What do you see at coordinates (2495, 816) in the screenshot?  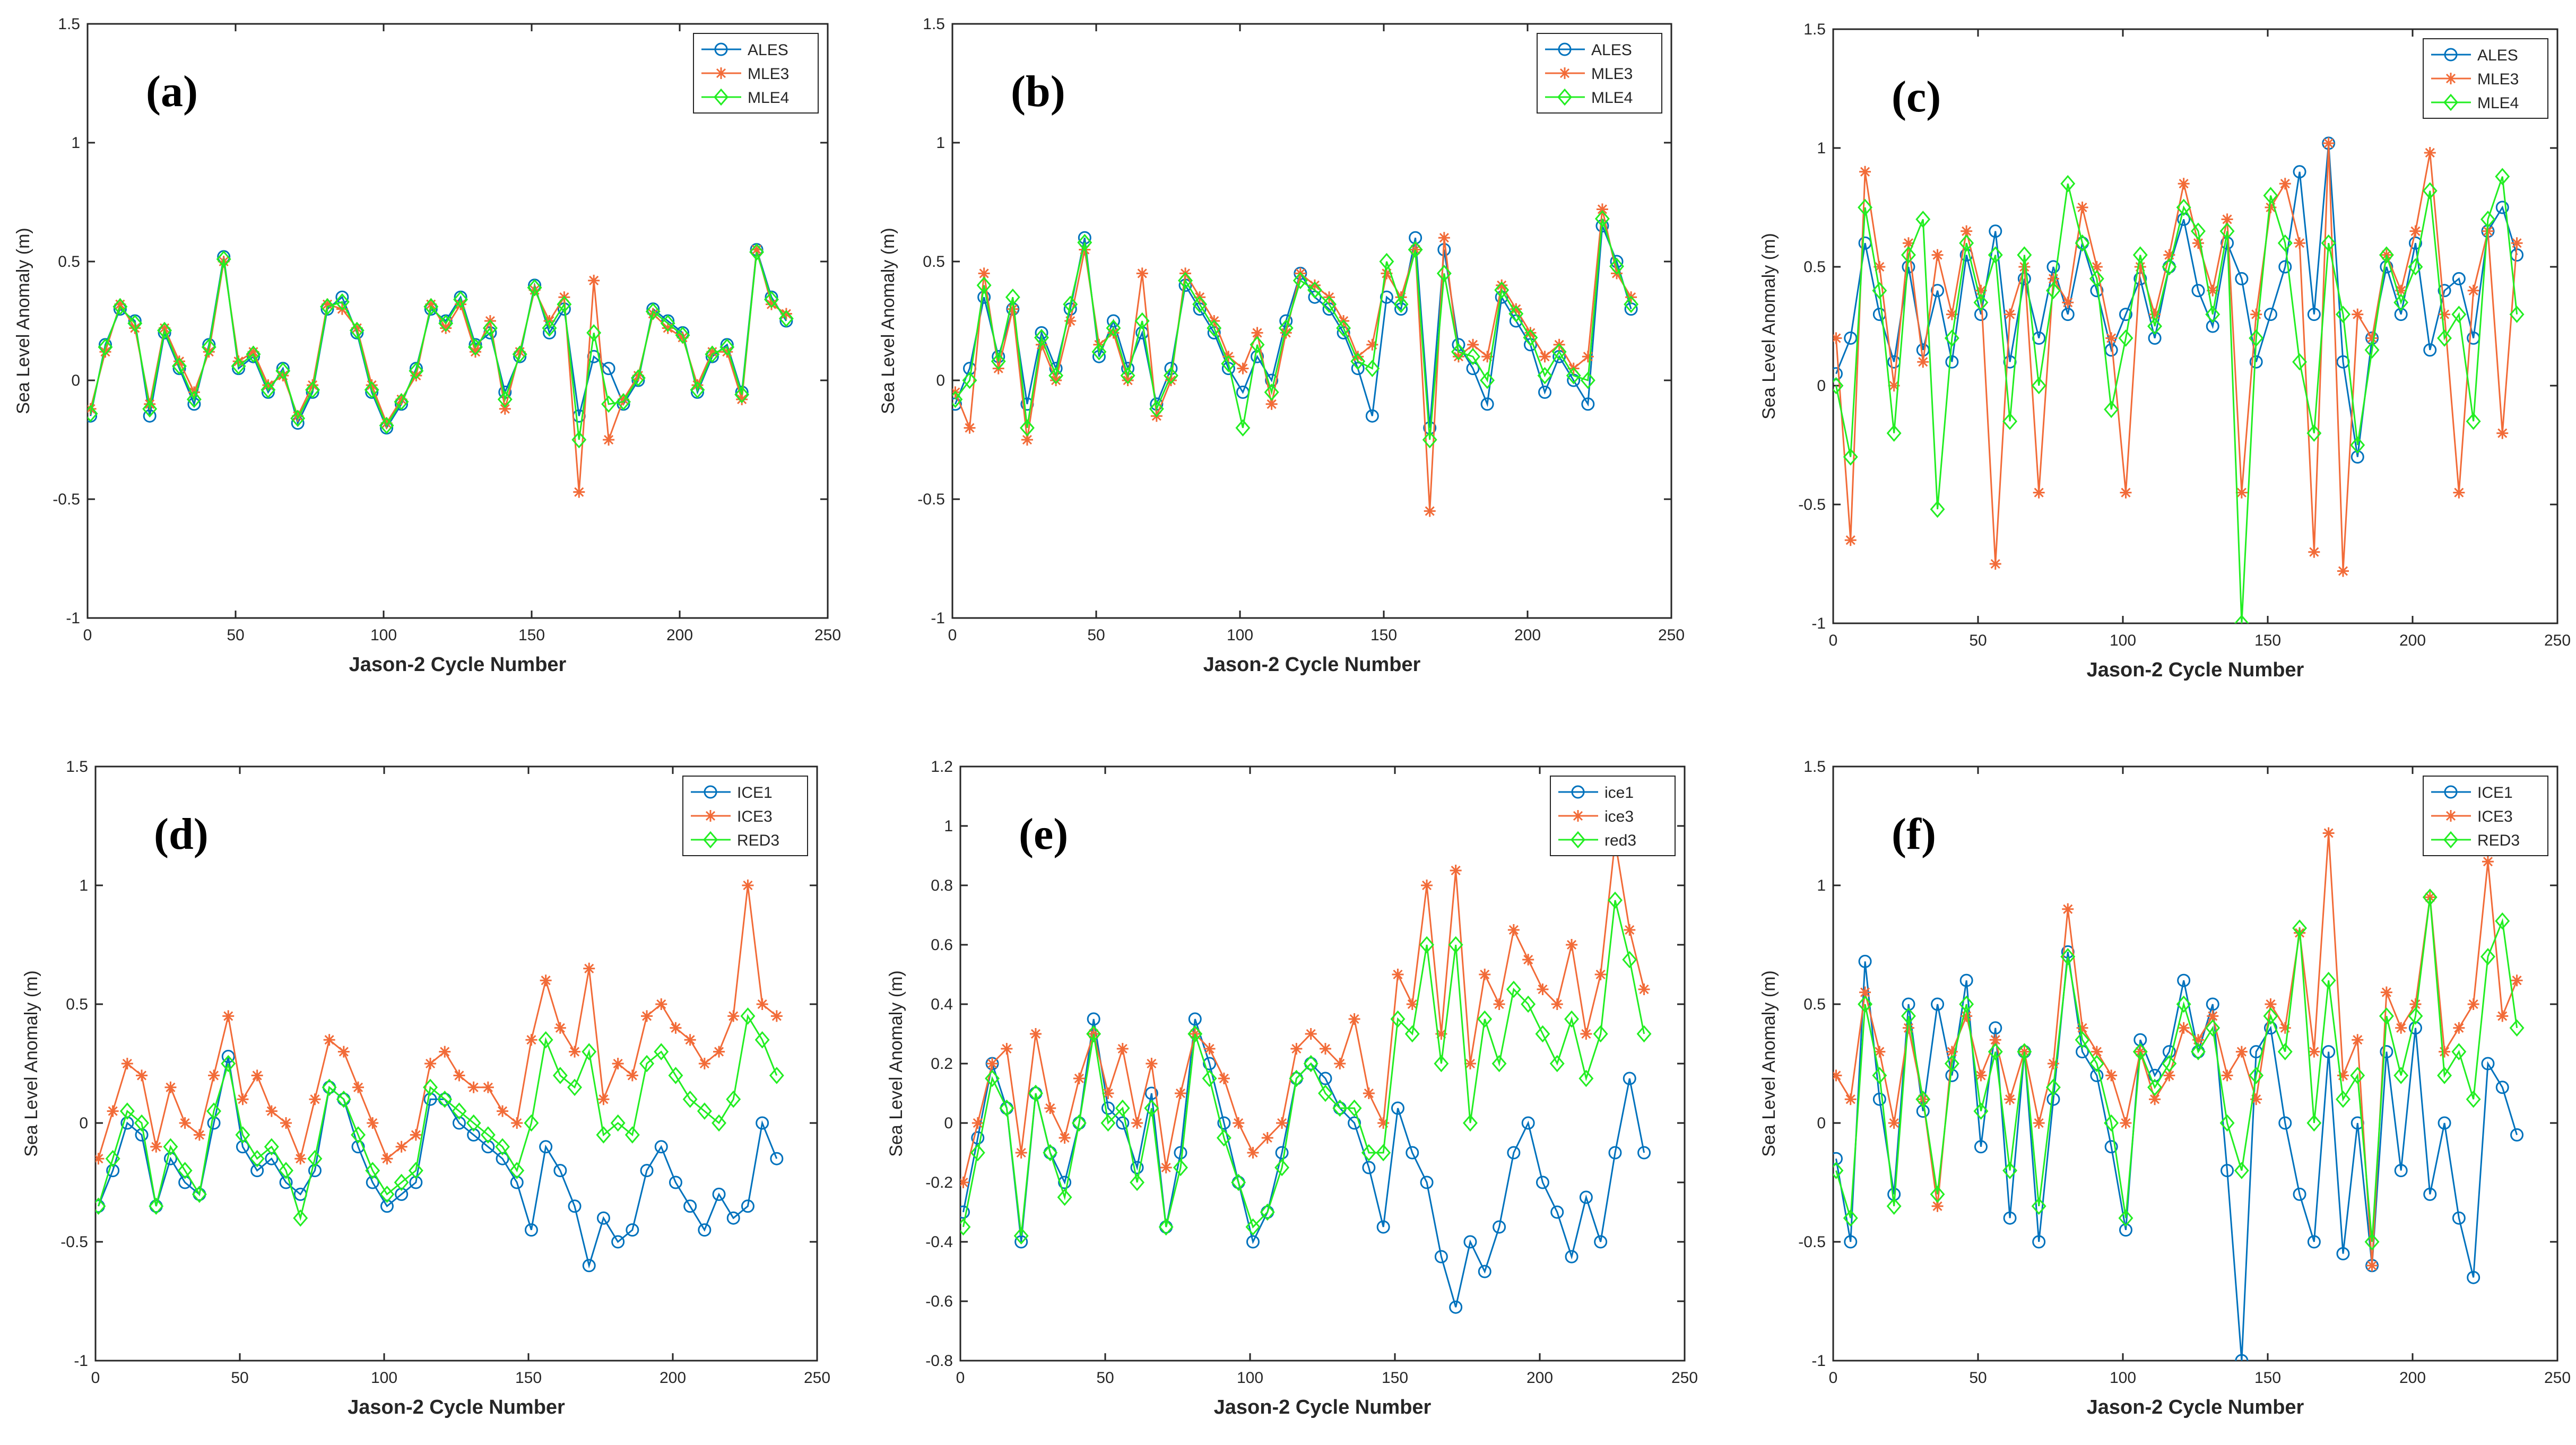 I see `legend-label: ICE3` at bounding box center [2495, 816].